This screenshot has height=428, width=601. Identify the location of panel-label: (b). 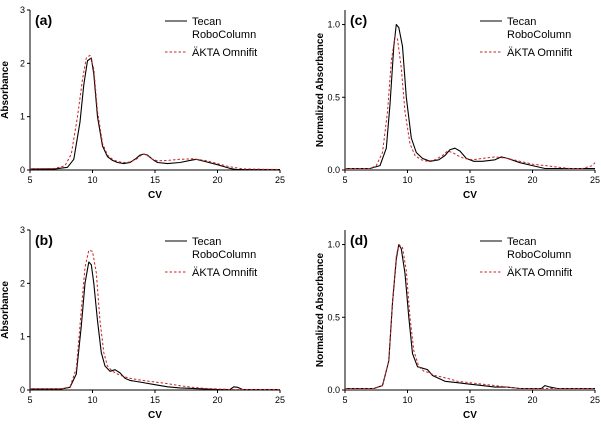
(44, 240).